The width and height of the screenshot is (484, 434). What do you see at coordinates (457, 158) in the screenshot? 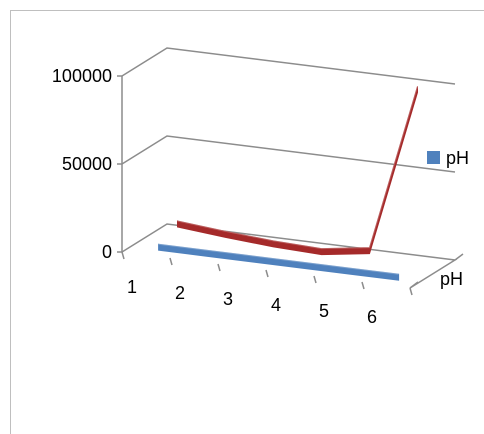
I see `legend-label: pH` at bounding box center [457, 158].